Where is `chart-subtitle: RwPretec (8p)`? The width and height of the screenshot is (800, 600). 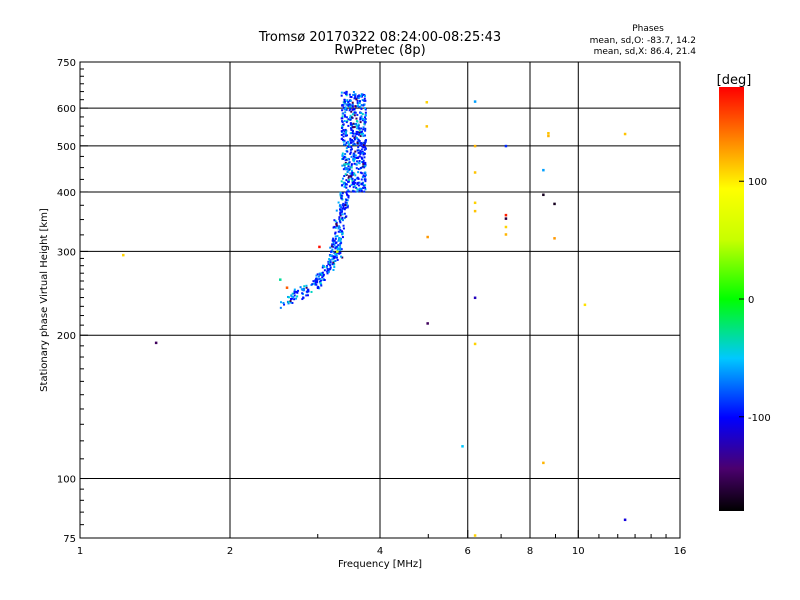 chart-subtitle: RwPretec (8p) is located at coordinates (379, 50).